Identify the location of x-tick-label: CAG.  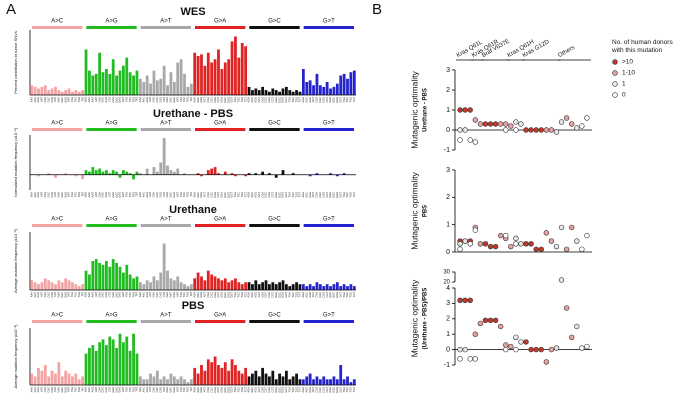
(52, 390).